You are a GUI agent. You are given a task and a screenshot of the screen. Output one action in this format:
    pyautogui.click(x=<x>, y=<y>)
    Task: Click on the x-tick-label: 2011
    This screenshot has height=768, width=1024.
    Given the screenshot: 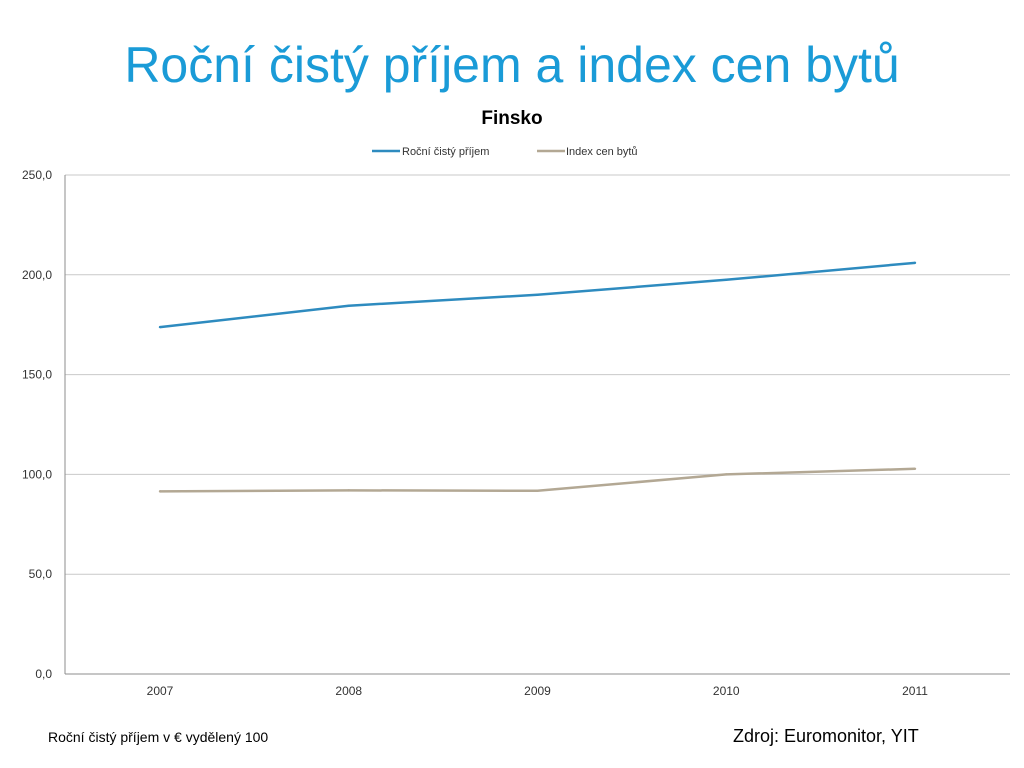 What is the action you would take?
    pyautogui.click(x=915, y=691)
    